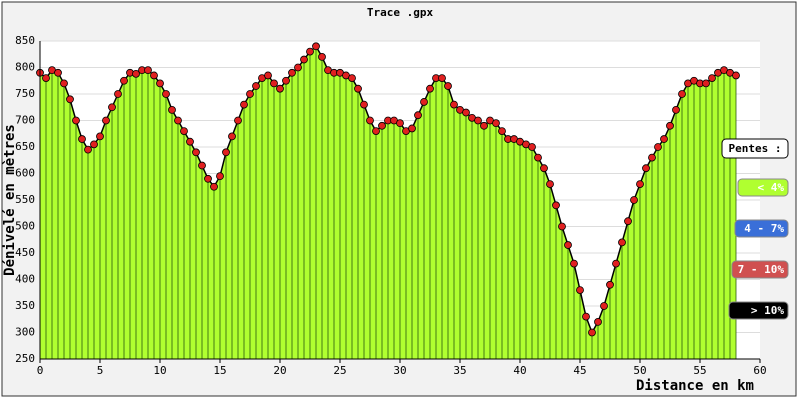 The height and width of the screenshot is (404, 800). What do you see at coordinates (279, 370) in the screenshot?
I see `x-tick-label: 20` at bounding box center [279, 370].